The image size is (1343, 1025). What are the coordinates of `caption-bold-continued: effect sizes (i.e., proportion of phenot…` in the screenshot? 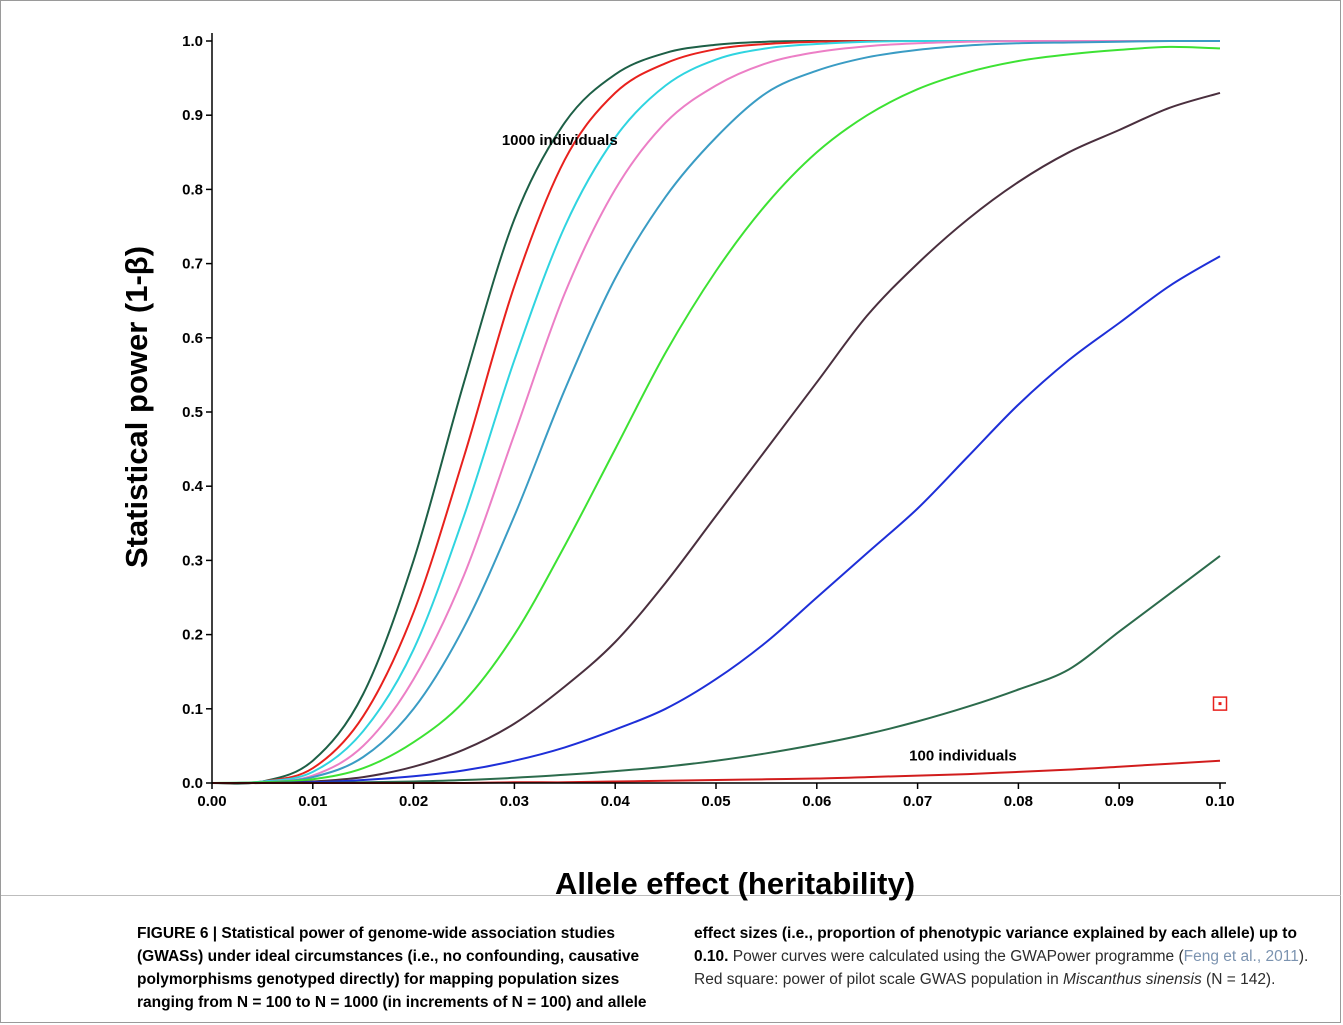 It's located at (995, 945).